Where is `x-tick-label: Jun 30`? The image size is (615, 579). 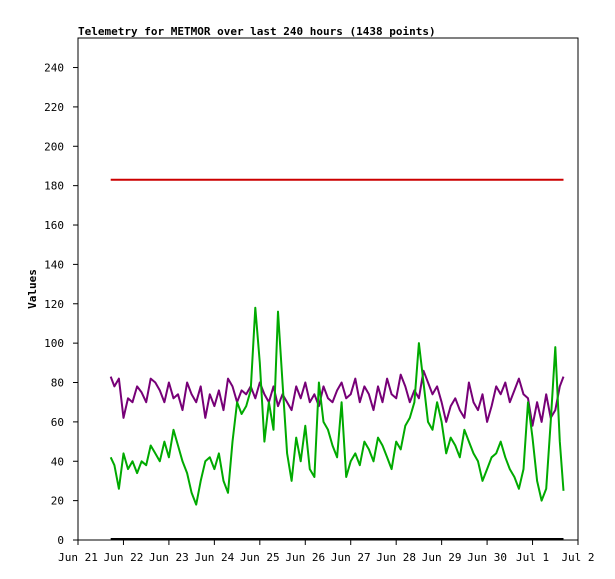
x-tick-label: Jun 30 is located at coordinates (487, 557).